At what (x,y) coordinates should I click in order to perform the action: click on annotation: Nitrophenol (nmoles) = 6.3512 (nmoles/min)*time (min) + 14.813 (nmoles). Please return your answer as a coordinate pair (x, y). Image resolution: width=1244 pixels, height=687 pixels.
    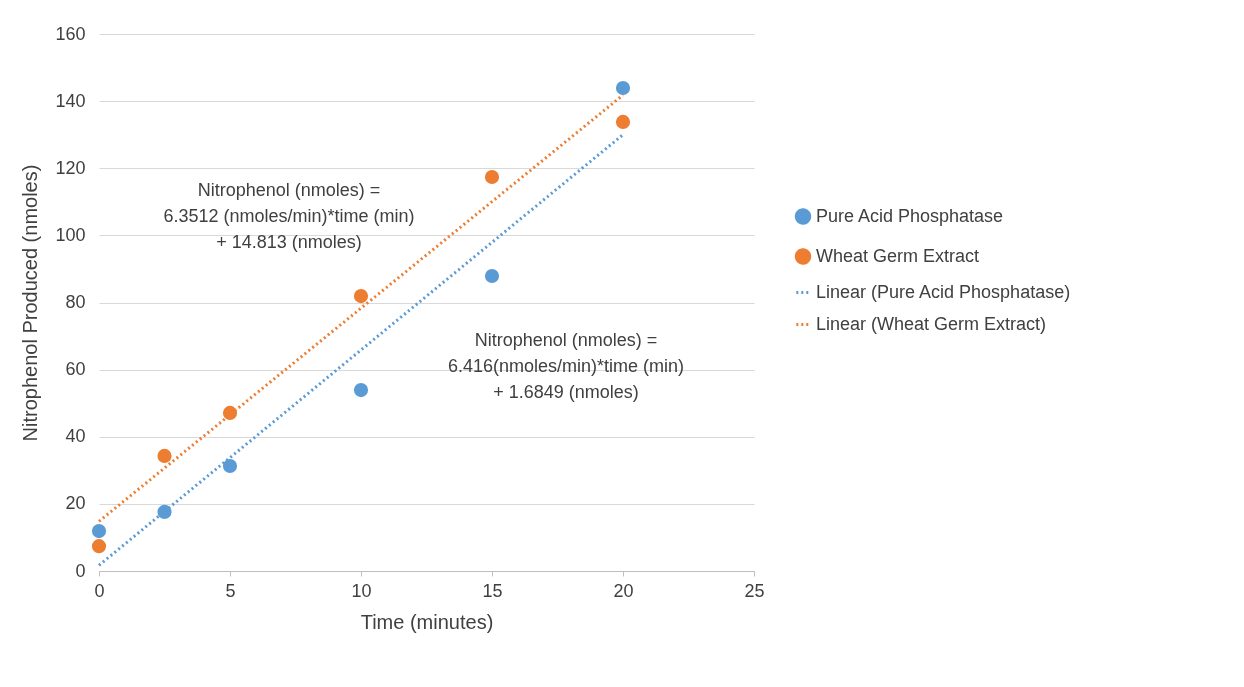
    Looking at the image, I should click on (289, 216).